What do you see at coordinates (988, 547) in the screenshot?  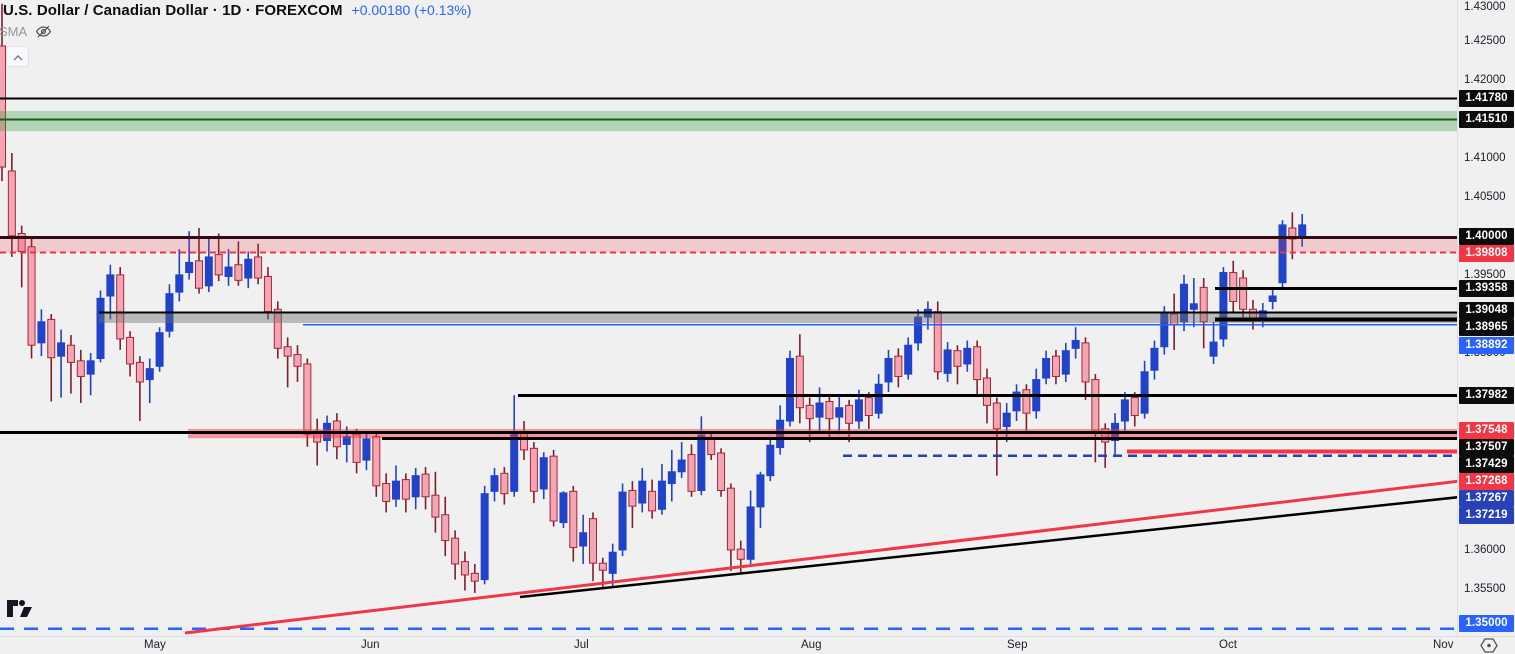 I see `rising-trendline-black` at bounding box center [988, 547].